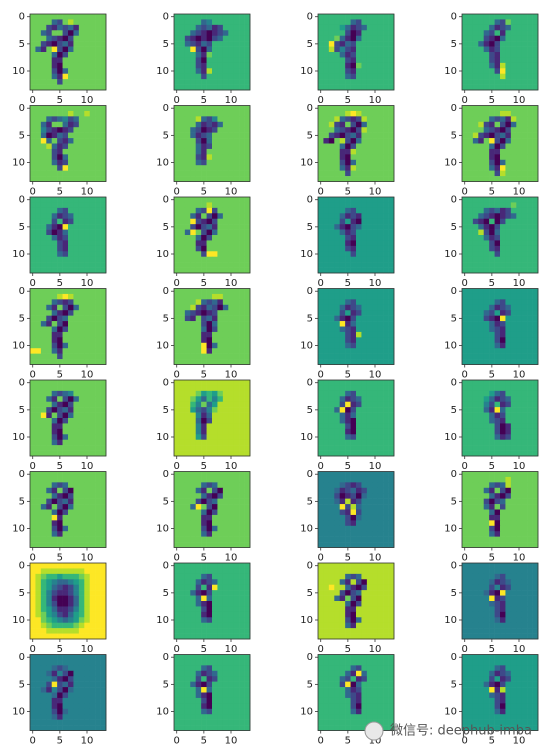 The width and height of the screenshot is (560, 754). I want to click on y-tick-label: 10, so click(450, 437).